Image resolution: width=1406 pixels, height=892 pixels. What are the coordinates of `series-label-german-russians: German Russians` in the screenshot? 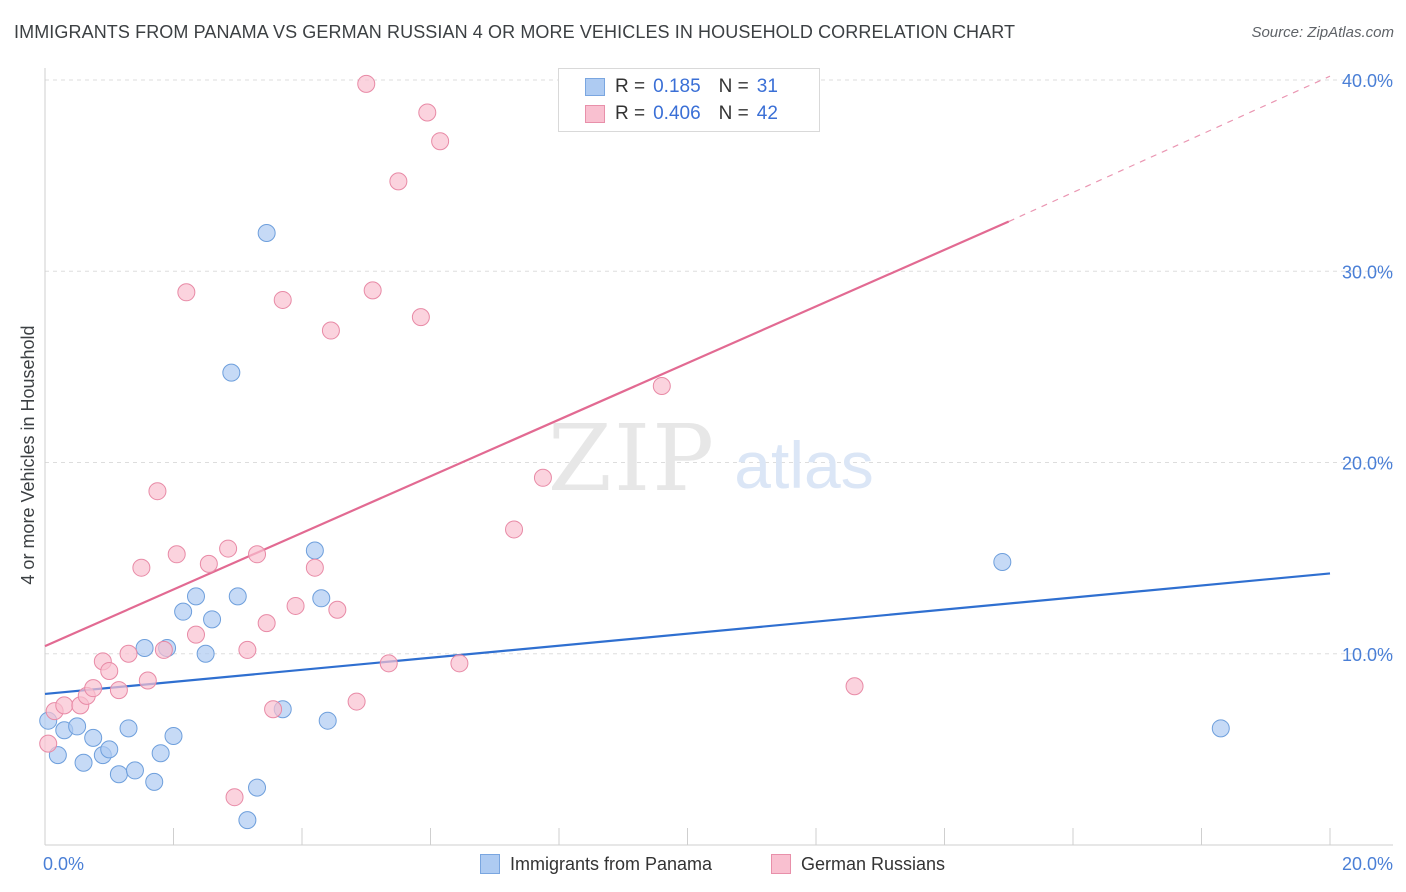 It's located at (873, 863).